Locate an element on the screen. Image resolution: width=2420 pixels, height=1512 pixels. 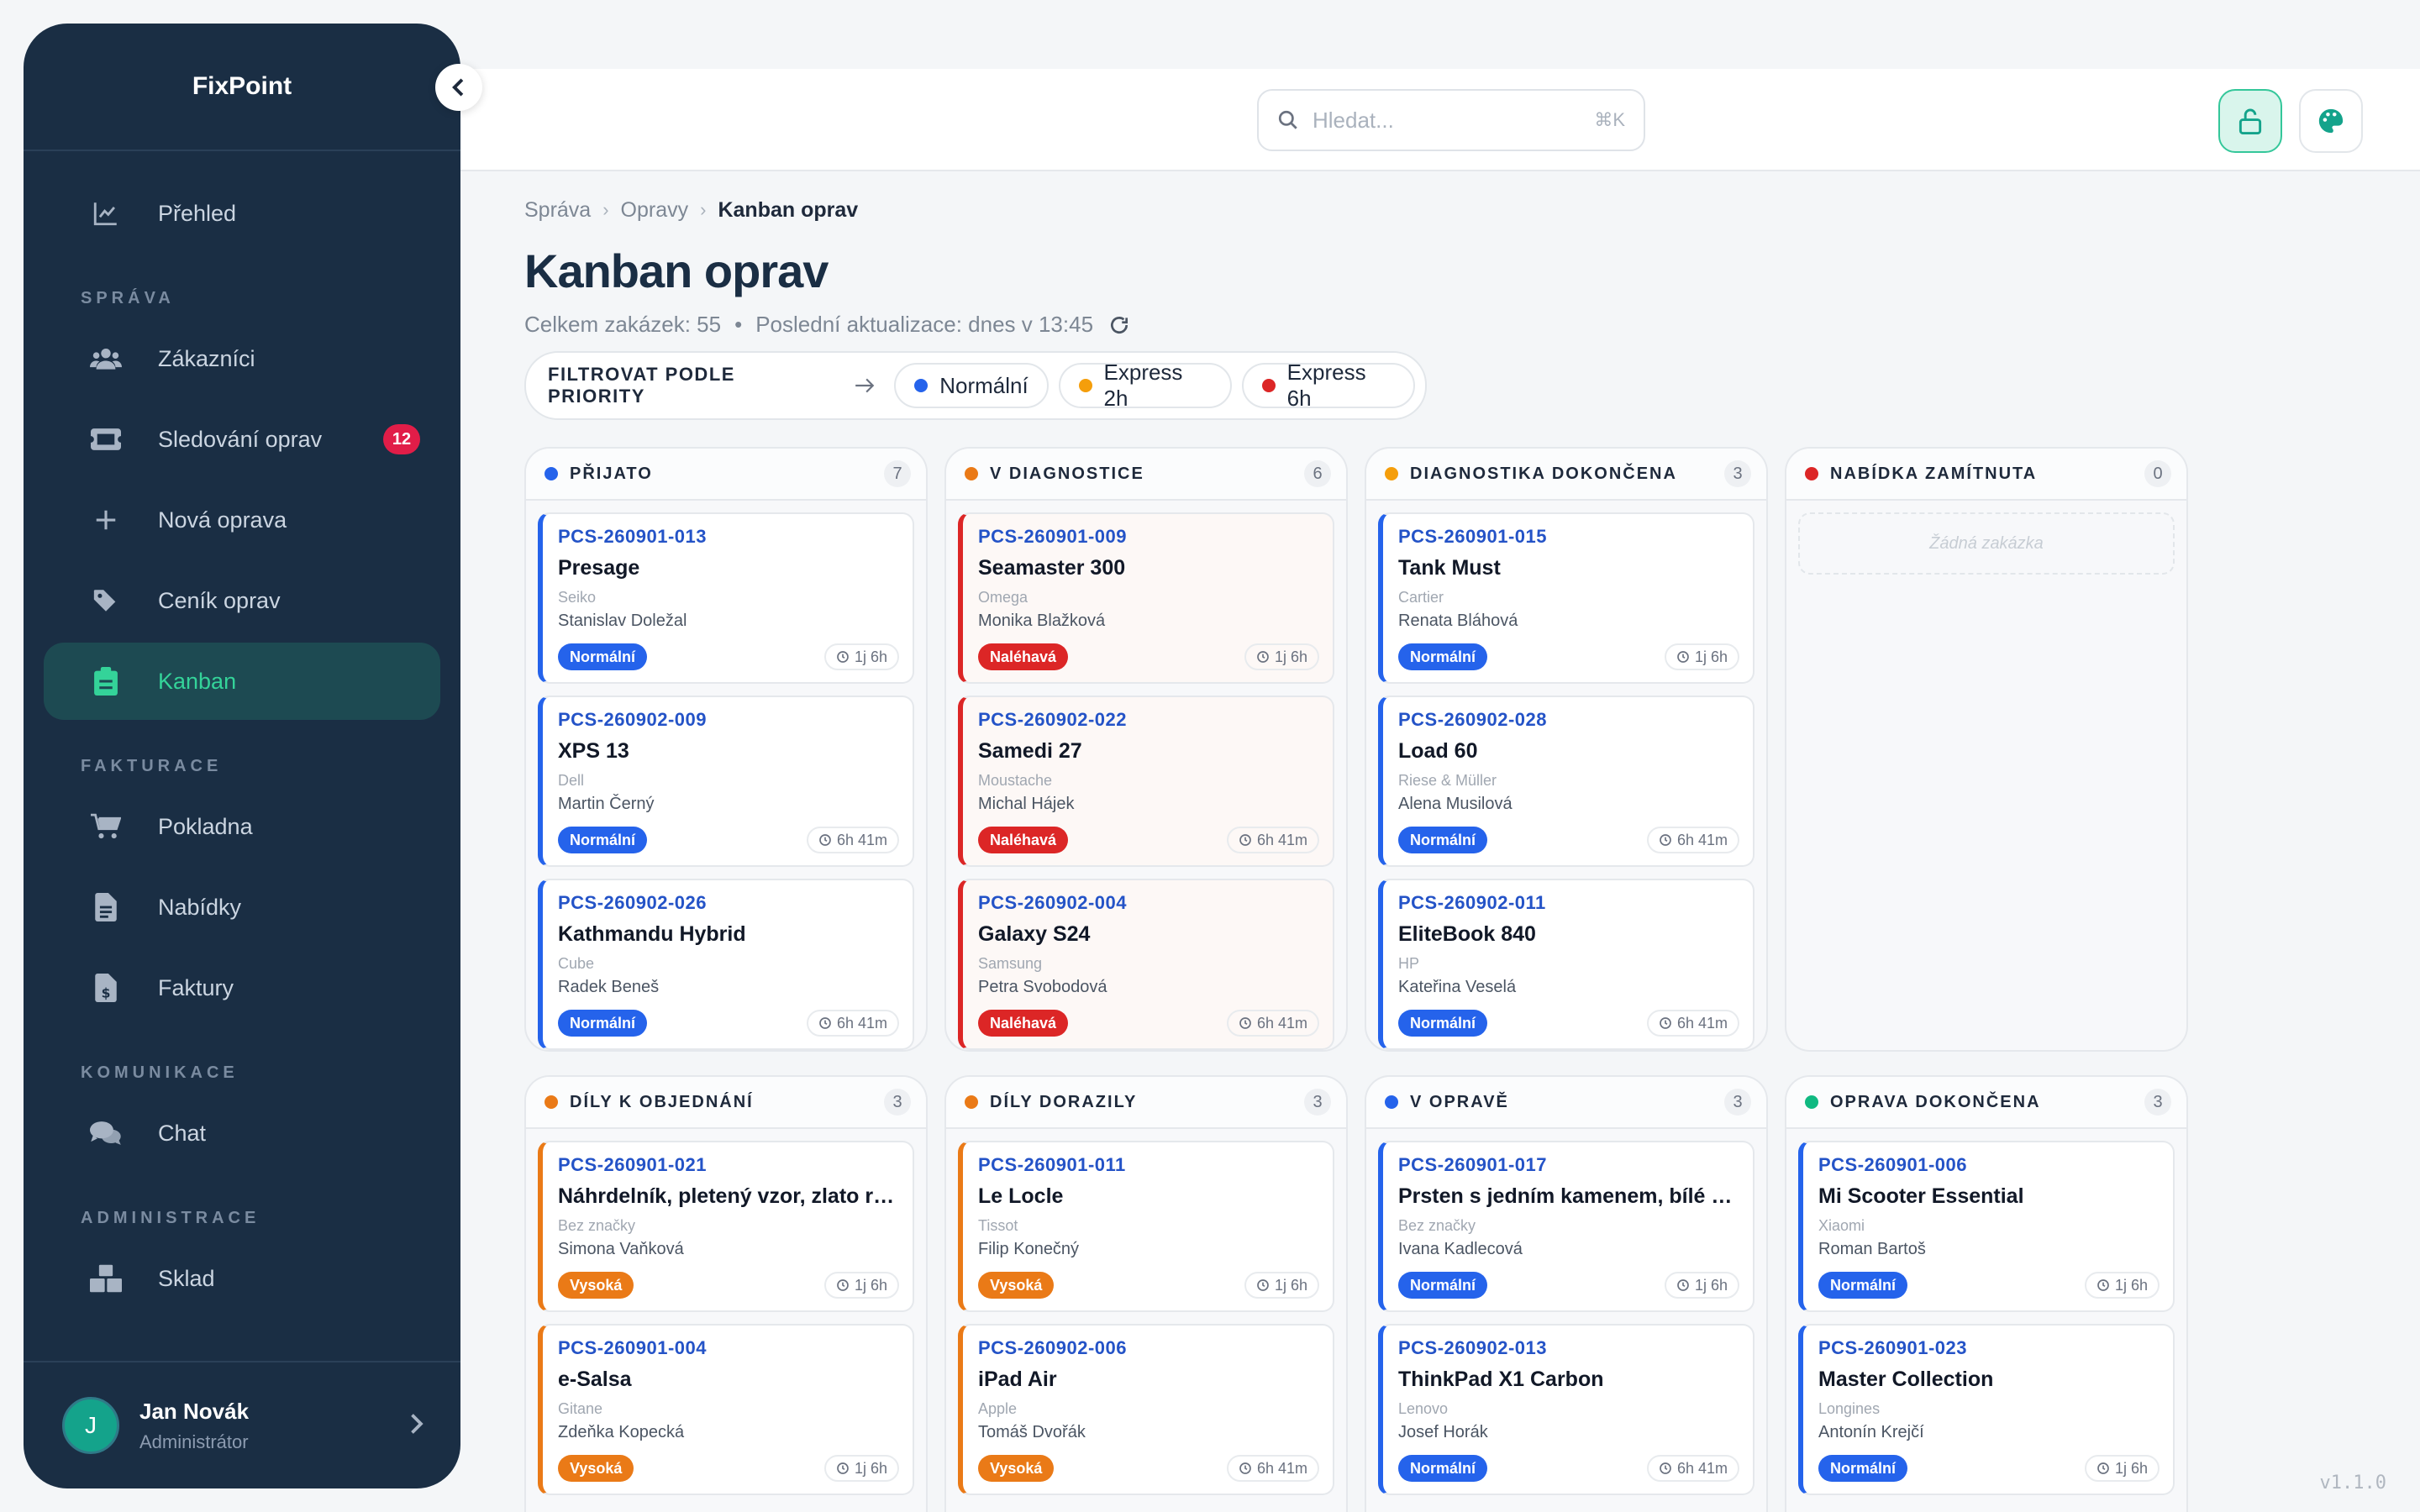
sidebar-item-nova-oprava: Nová oprava is located at coordinates (242, 520).